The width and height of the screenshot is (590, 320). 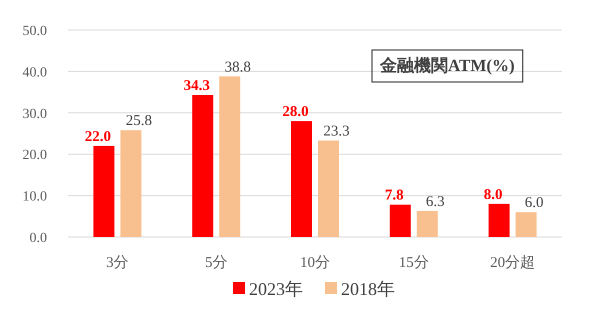 I want to click on data-label: 8.0, so click(x=493, y=194).